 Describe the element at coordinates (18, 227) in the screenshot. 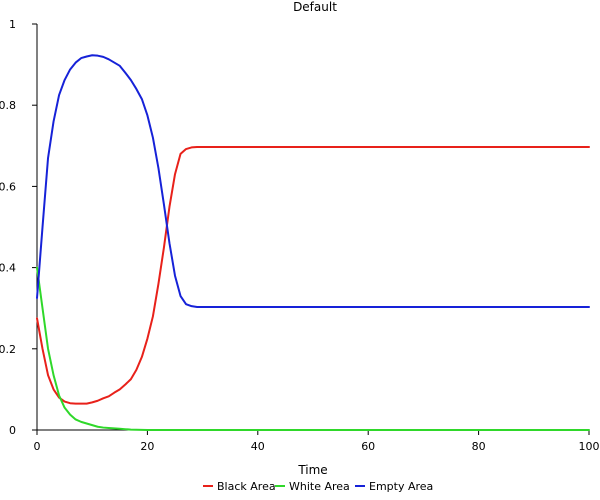

I see `y-axis-ticks: 0 0.2 0.4 0.6 0.8 1` at that location.